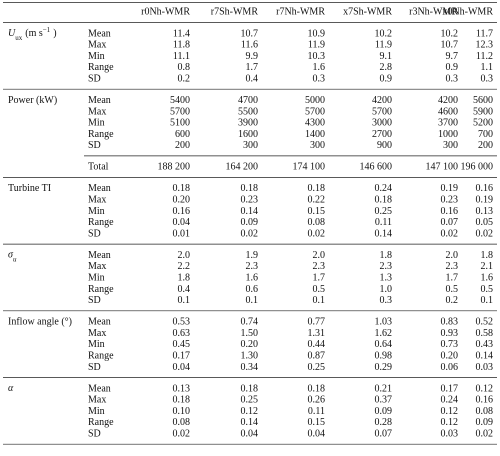  Describe the element at coordinates (250, 367) in the screenshot. I see `cell: 0.34` at that location.